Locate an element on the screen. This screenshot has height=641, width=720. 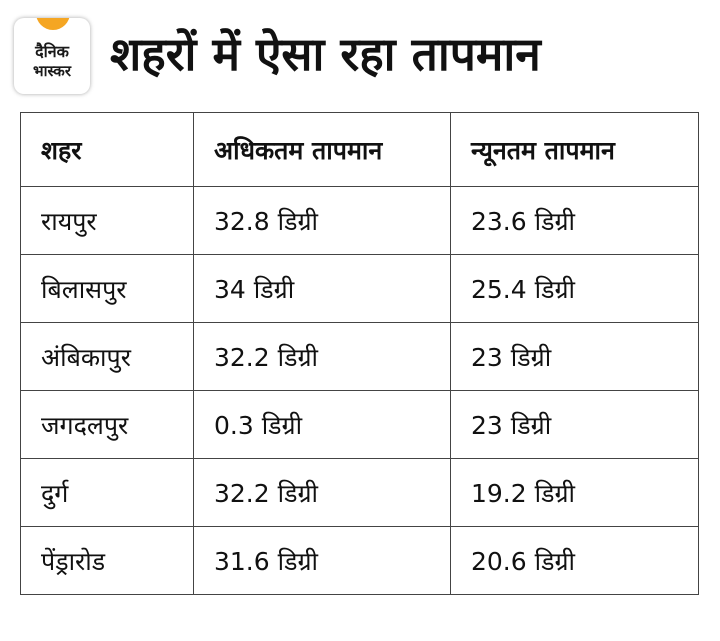
max-temp-cell: 0.3 डिग्री is located at coordinates (322, 424).